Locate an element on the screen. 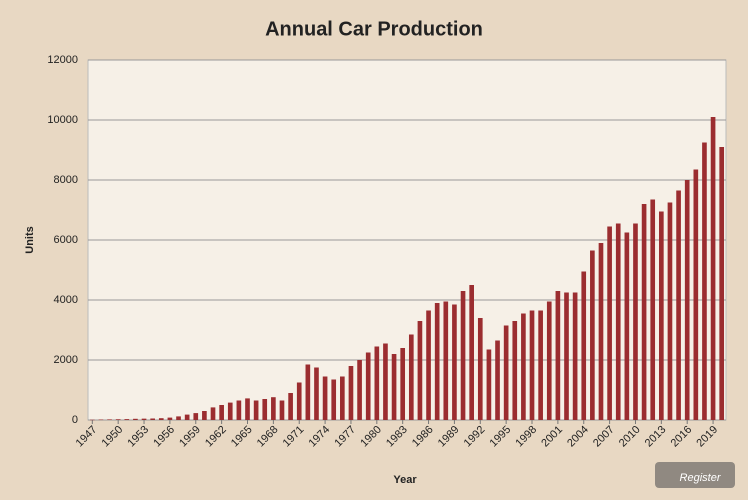 The image size is (748, 500). y-tick-label: 12000 is located at coordinates (62, 60).